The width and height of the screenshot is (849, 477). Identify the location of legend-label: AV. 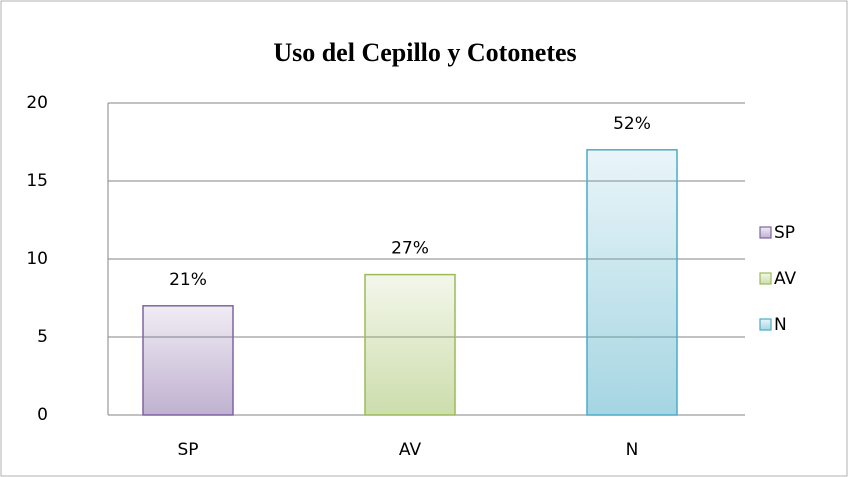
(785, 279).